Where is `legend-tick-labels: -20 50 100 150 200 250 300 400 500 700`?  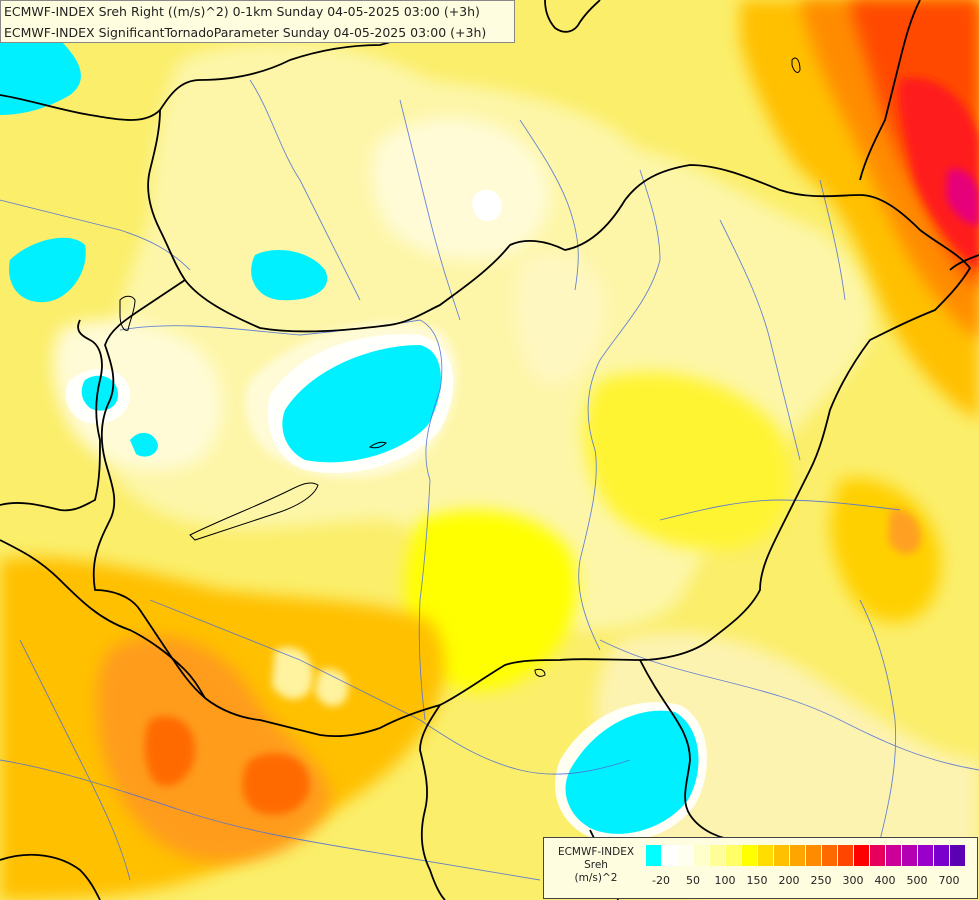
legend-tick-labels: -20 50 100 150 200 250 300 400 500 700 is located at coordinates (810, 882).